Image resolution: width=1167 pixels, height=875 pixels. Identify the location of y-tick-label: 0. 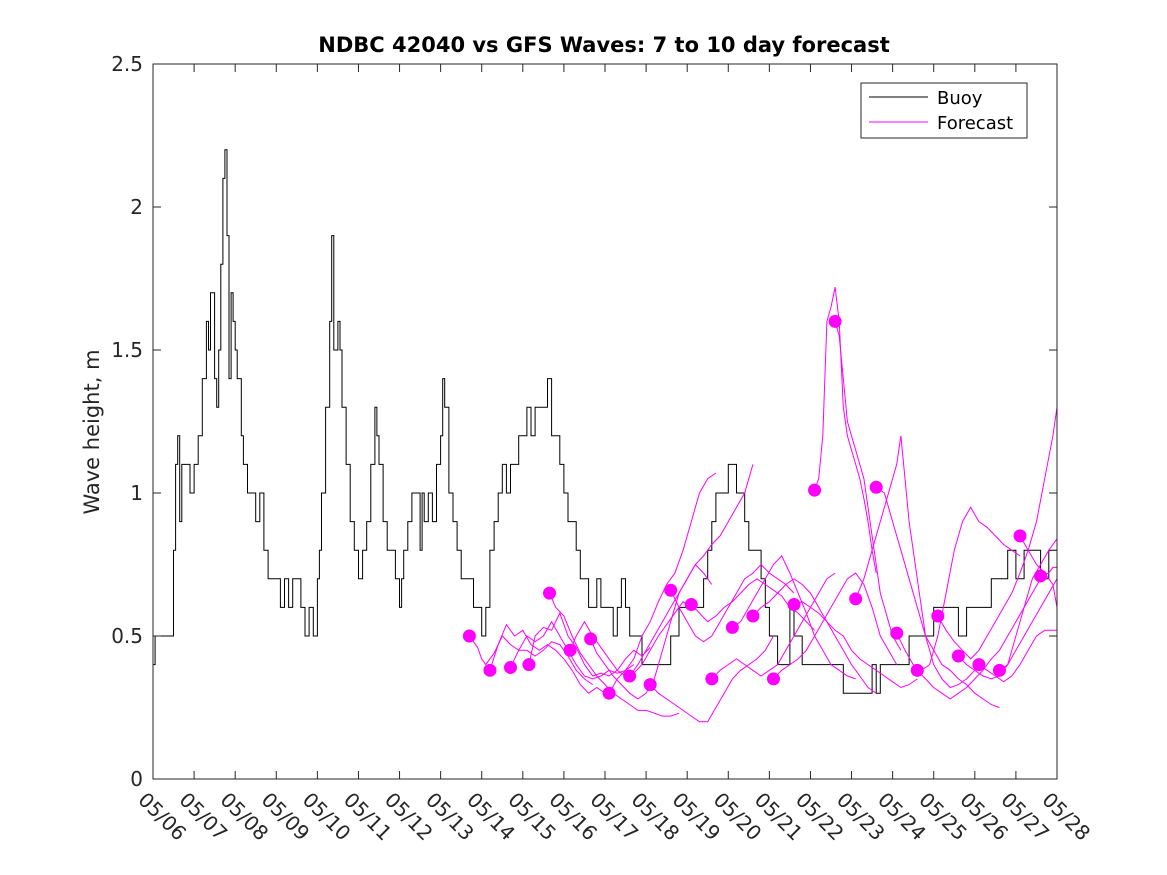
(136, 779).